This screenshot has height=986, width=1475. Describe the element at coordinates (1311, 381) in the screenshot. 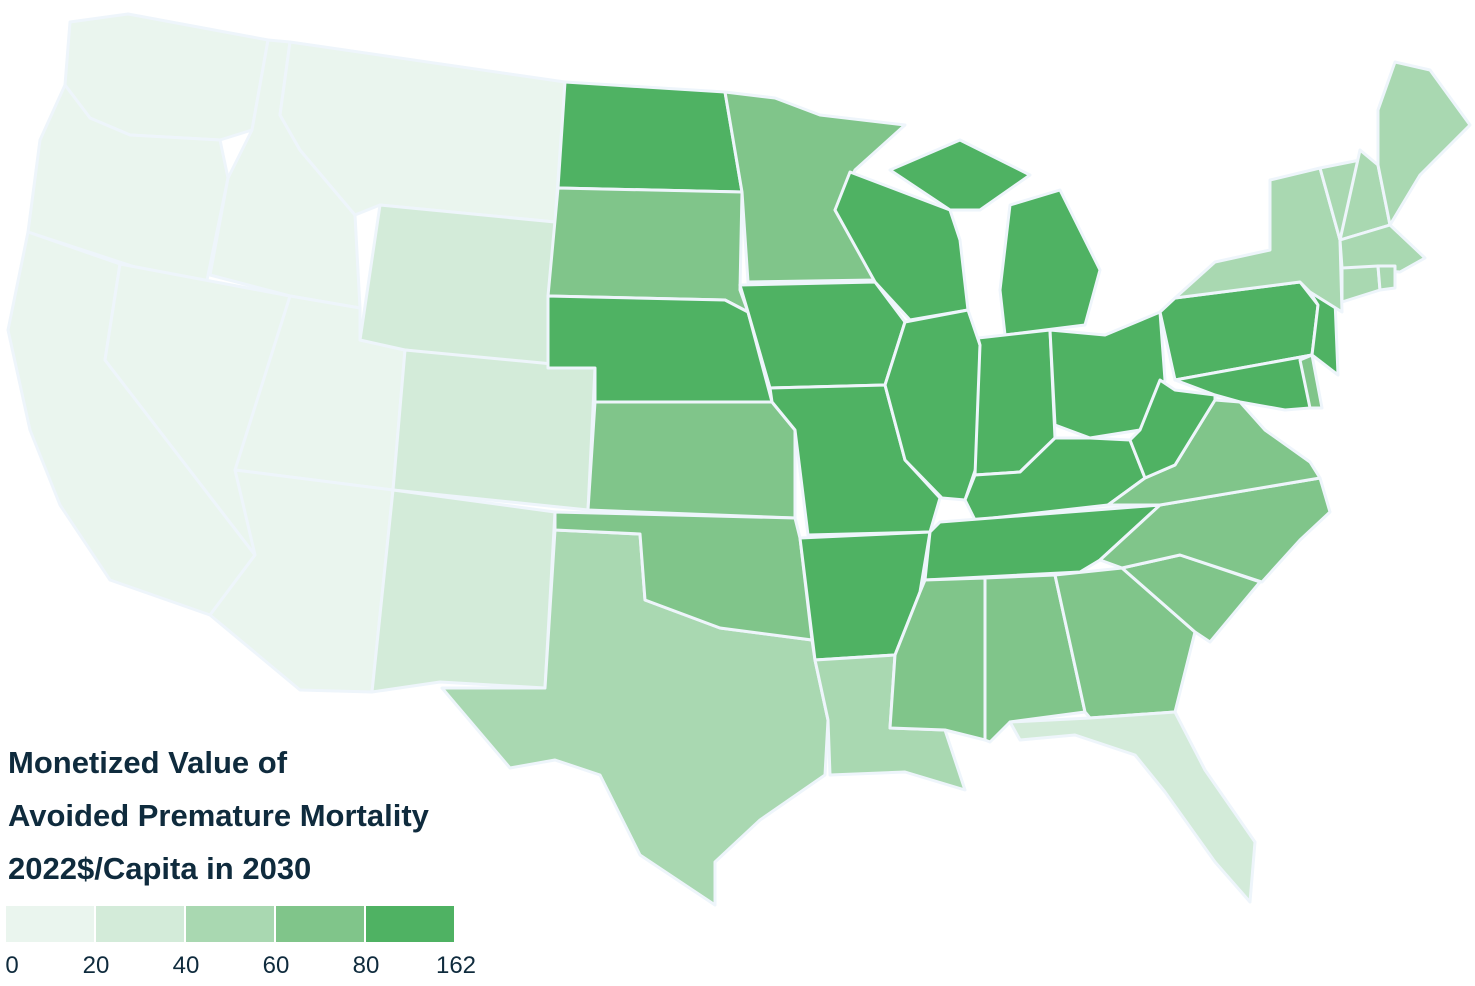

I see `state-de` at that location.